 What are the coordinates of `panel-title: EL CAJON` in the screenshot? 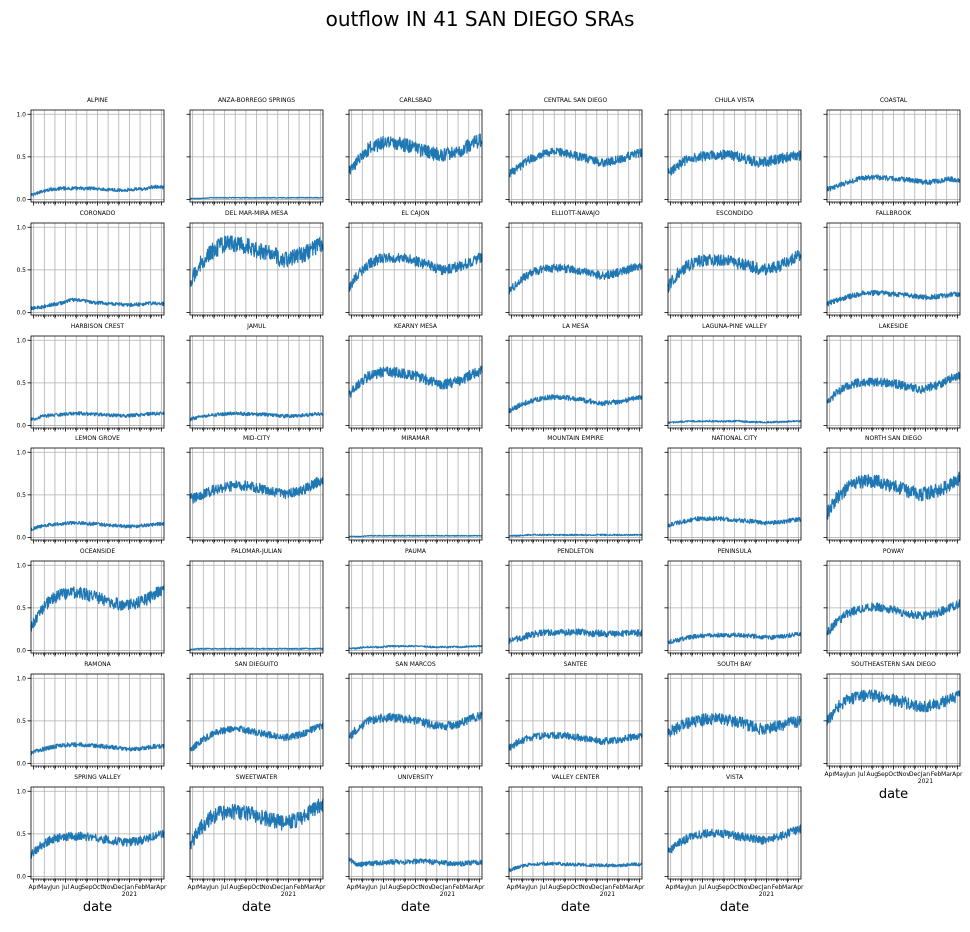 It's located at (415, 213).